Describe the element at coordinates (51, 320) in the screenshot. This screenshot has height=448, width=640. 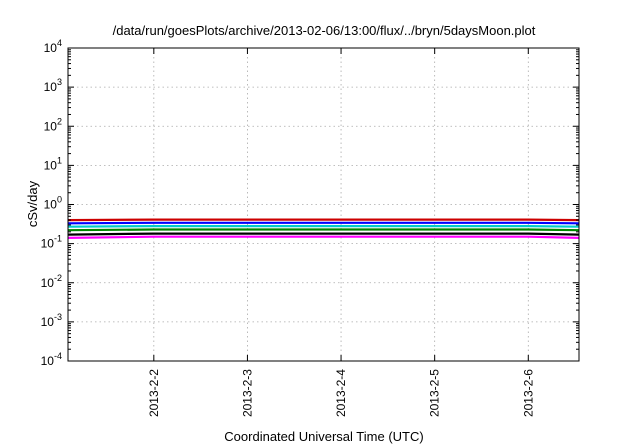
I see `y-tick-label: 10⁻³` at that location.